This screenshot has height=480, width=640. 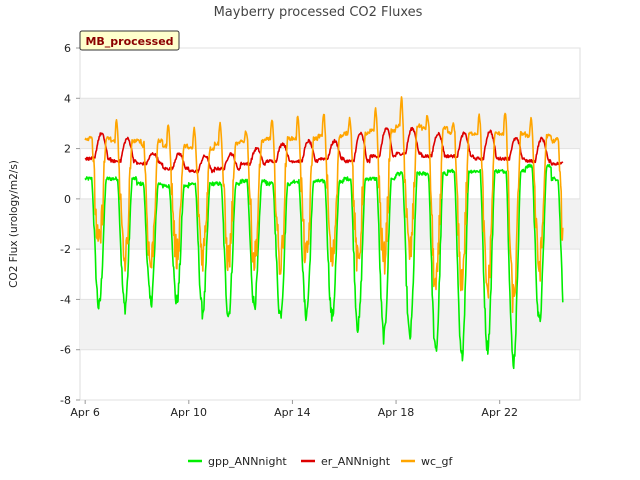 I want to click on legend-item: wc_gf, so click(x=427, y=461).